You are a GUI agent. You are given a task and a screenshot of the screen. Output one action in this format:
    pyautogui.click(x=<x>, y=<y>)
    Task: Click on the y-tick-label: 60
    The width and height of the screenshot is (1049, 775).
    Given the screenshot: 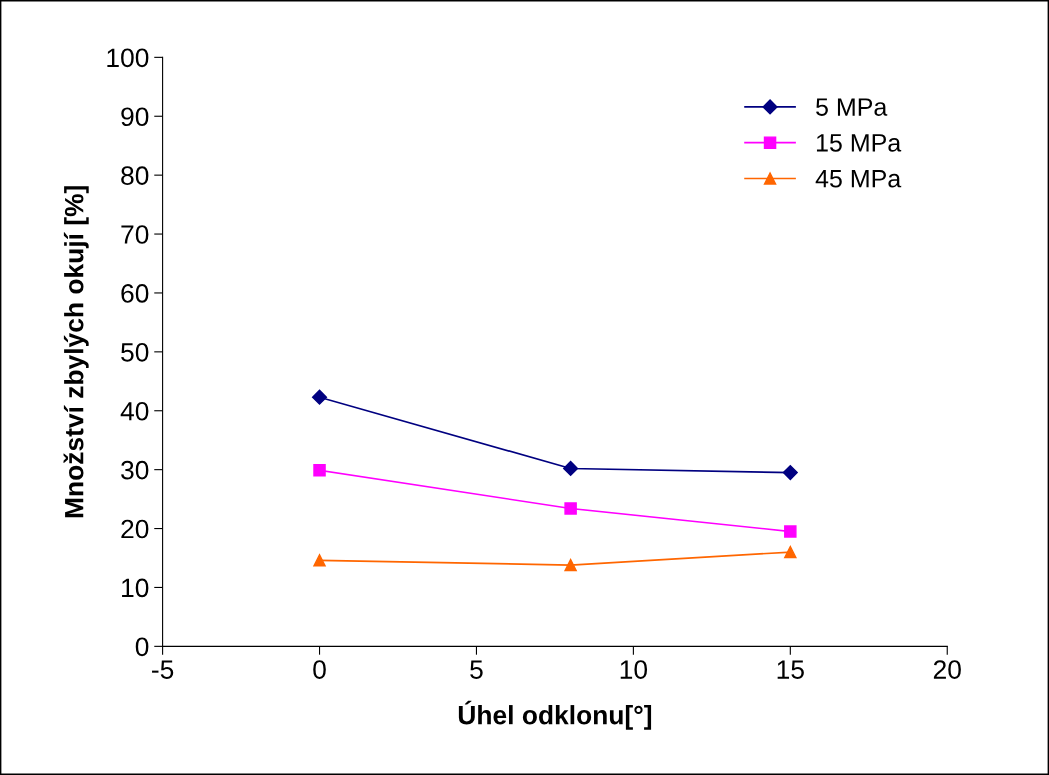 What is the action you would take?
    pyautogui.click(x=135, y=293)
    